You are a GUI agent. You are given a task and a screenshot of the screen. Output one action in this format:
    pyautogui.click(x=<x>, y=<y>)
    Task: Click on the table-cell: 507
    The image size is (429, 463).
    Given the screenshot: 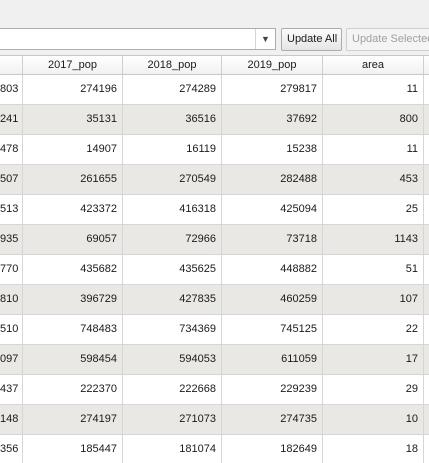 What is the action you would take?
    pyautogui.click(x=11, y=179)
    